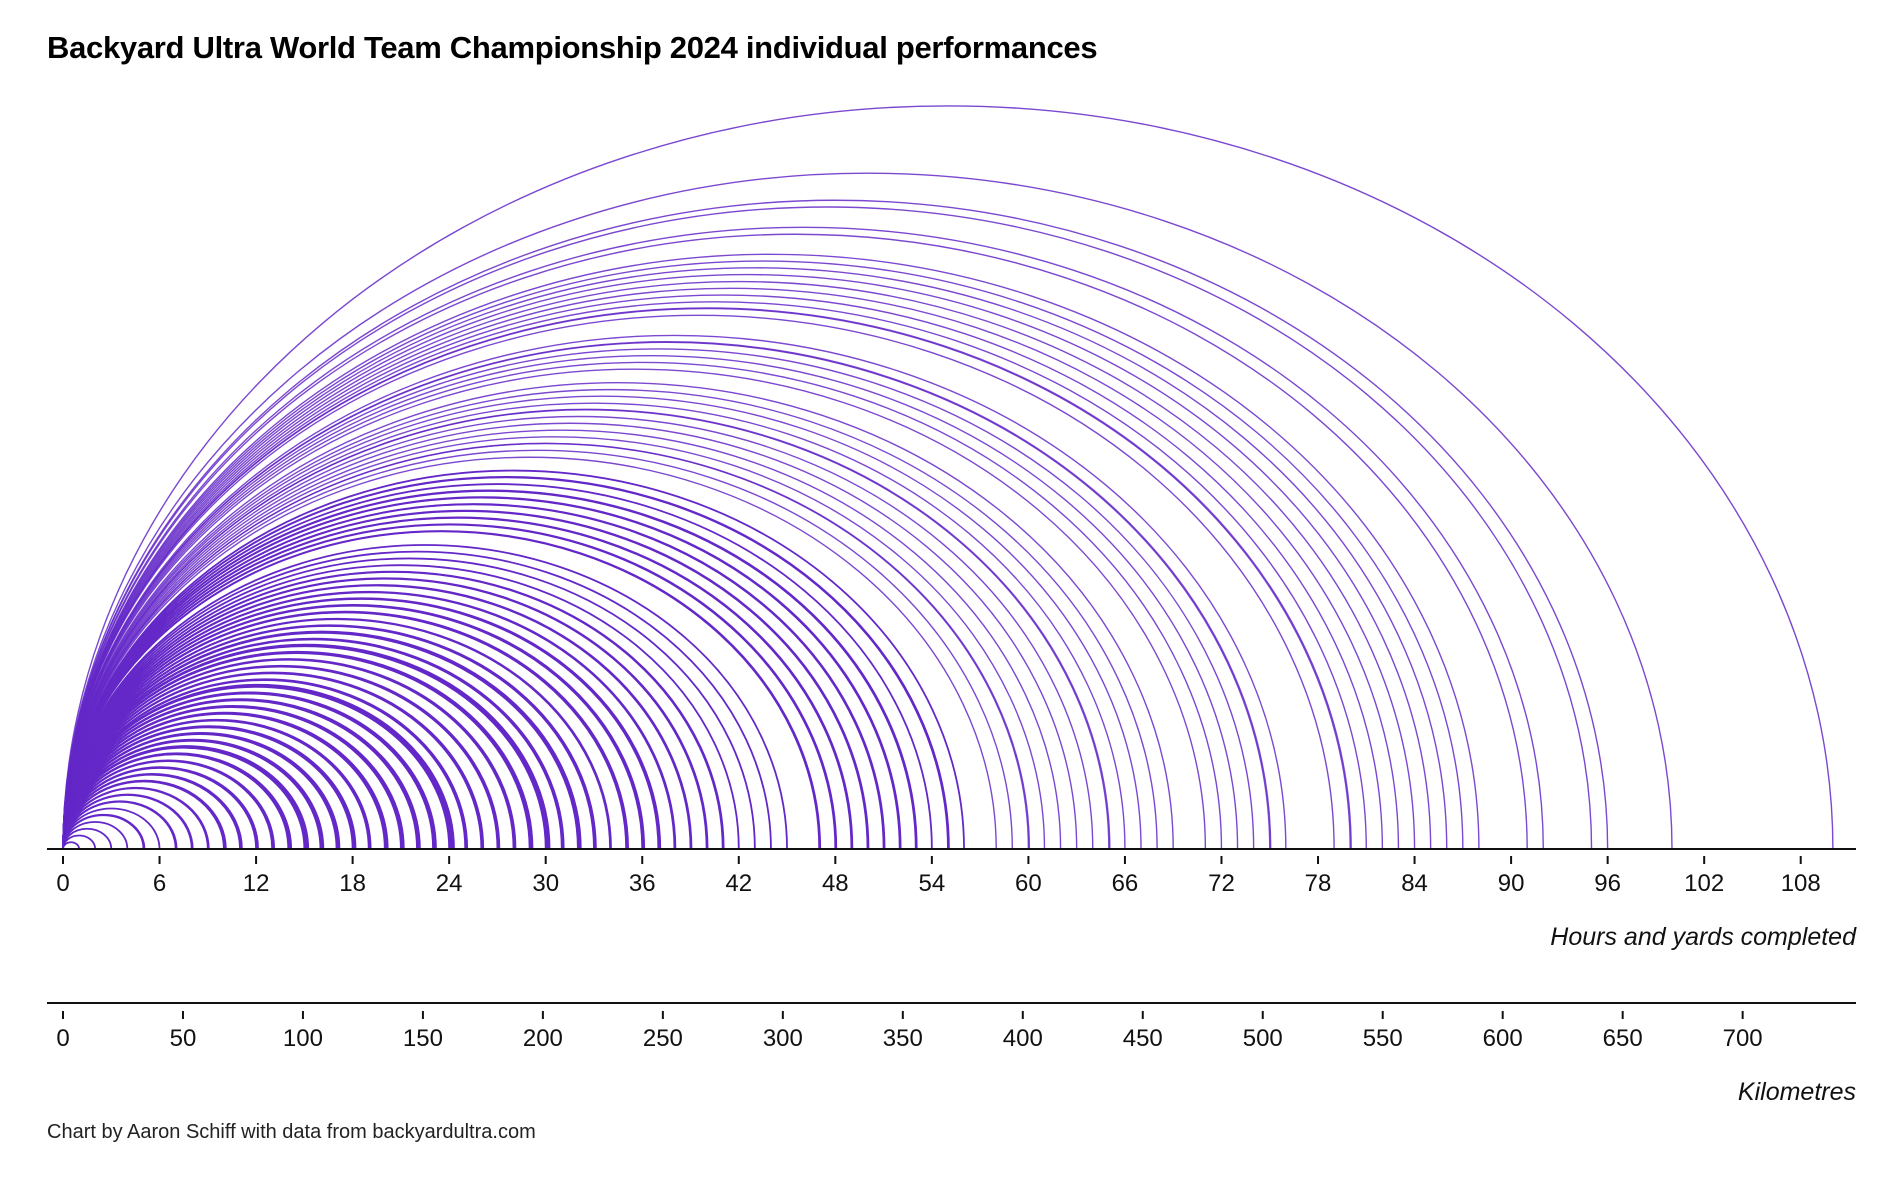 Image resolution: width=1889 pixels, height=1181 pixels. Describe the element at coordinates (932, 883) in the screenshot. I see `x-tick-label: 54` at that location.